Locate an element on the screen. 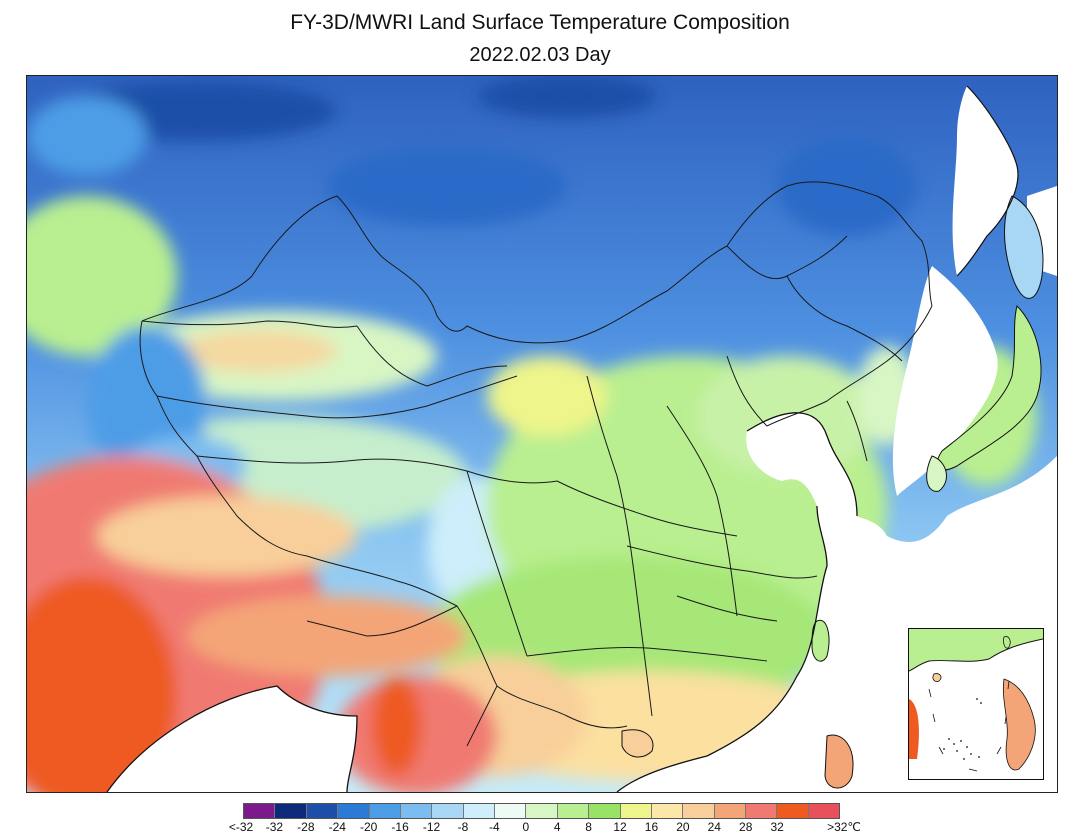 This screenshot has width=1080, height=840. bay-of-bengal is located at coordinates (232, 739).